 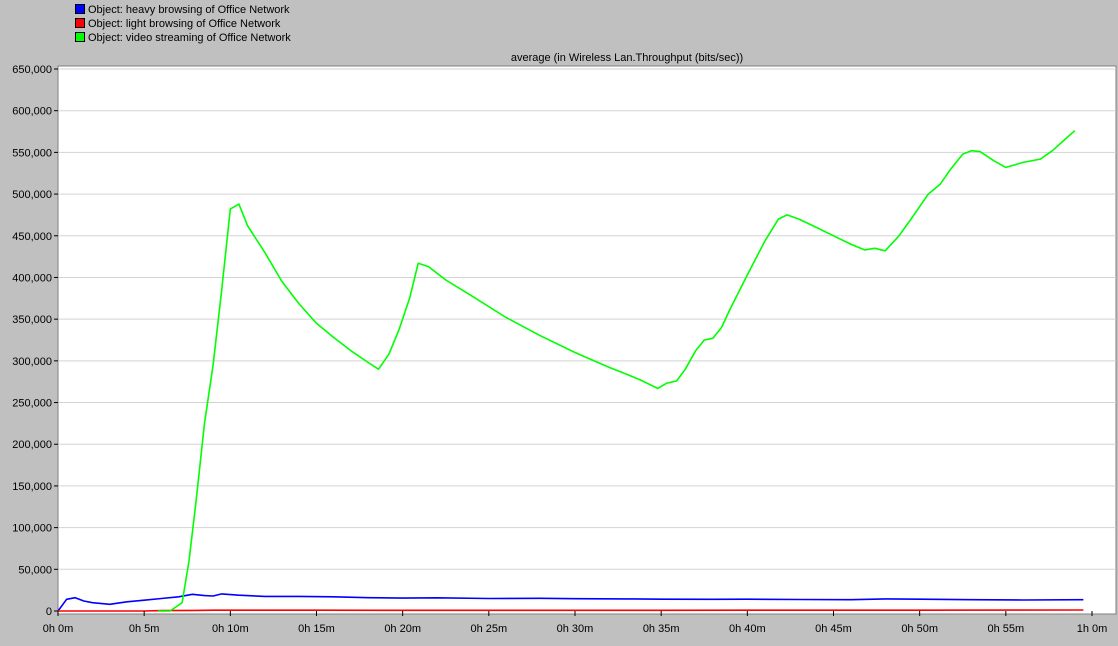 I want to click on x-tick-label: 0h 35m, so click(x=661, y=629).